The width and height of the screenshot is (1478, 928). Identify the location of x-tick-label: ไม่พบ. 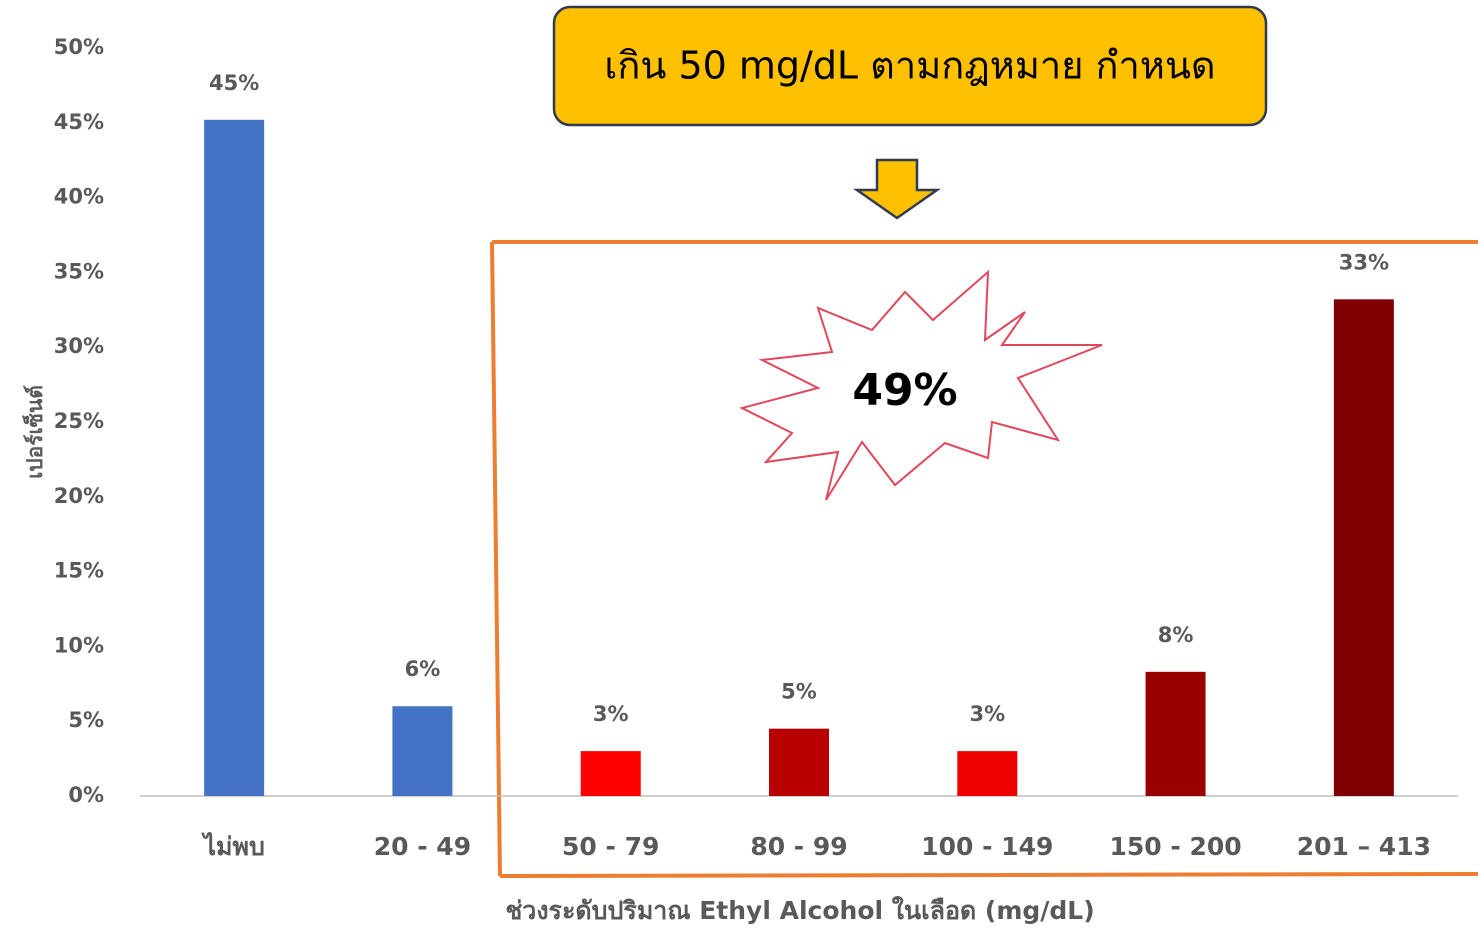
(232, 846).